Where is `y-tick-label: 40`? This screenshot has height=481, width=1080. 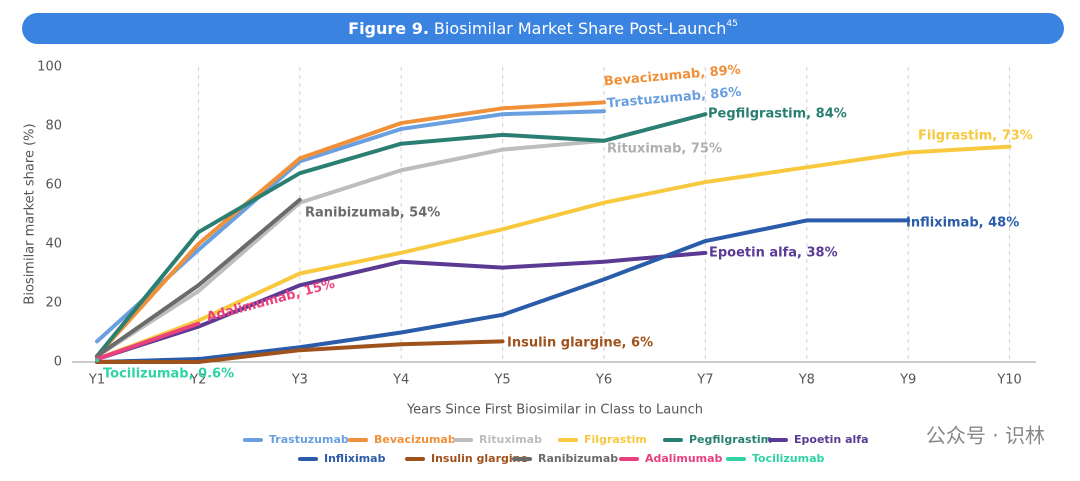
y-tick-label: 40 is located at coordinates (53, 244).